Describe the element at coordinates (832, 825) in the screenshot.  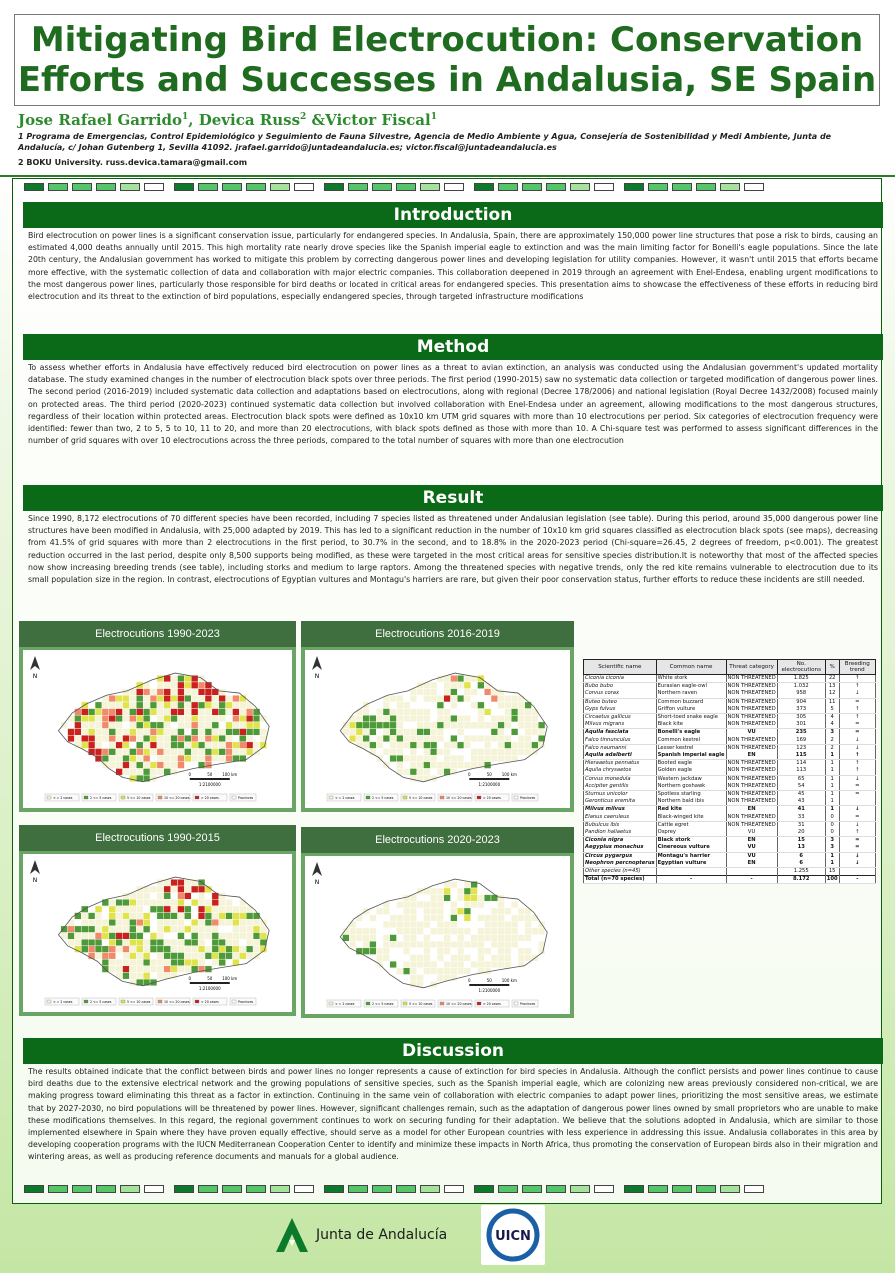
I see `cell-percent: 0` at that location.